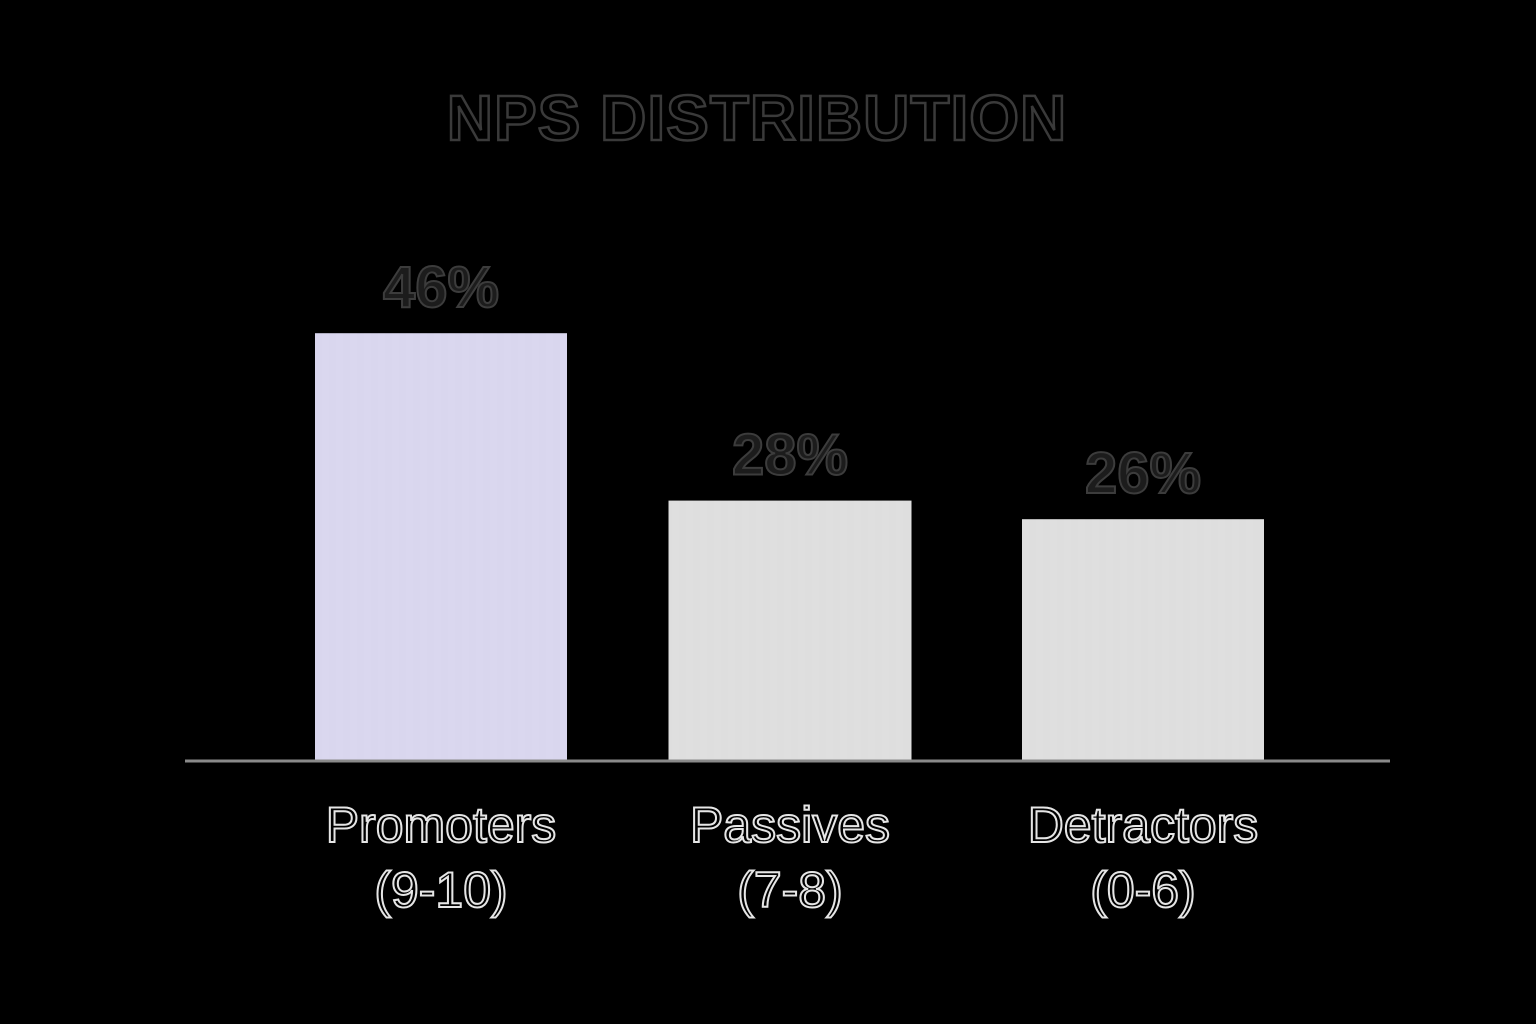 The width and height of the screenshot is (1536, 1024). Describe the element at coordinates (1143, 825) in the screenshot. I see `category-label-name: Detractors` at that location.